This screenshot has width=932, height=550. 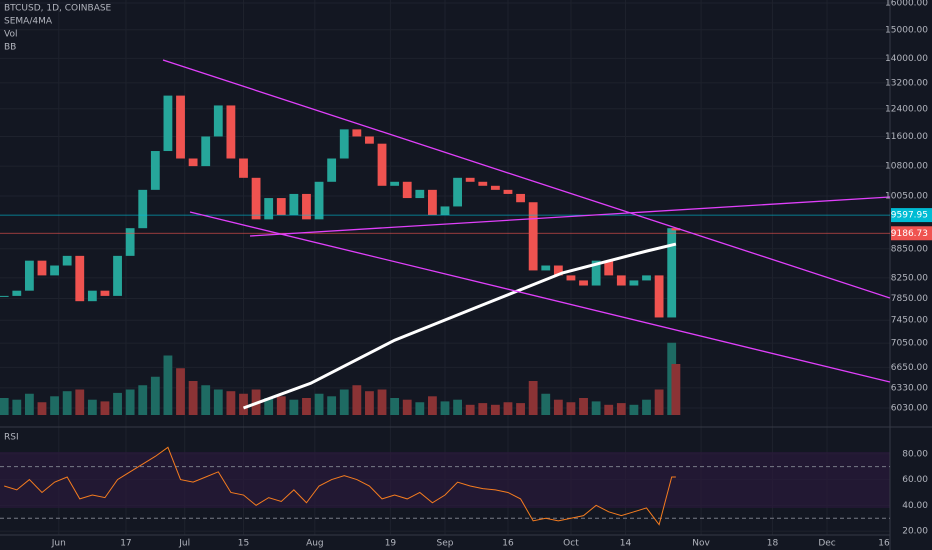 I want to click on price-tag-label: 9186.73, so click(x=909, y=234).